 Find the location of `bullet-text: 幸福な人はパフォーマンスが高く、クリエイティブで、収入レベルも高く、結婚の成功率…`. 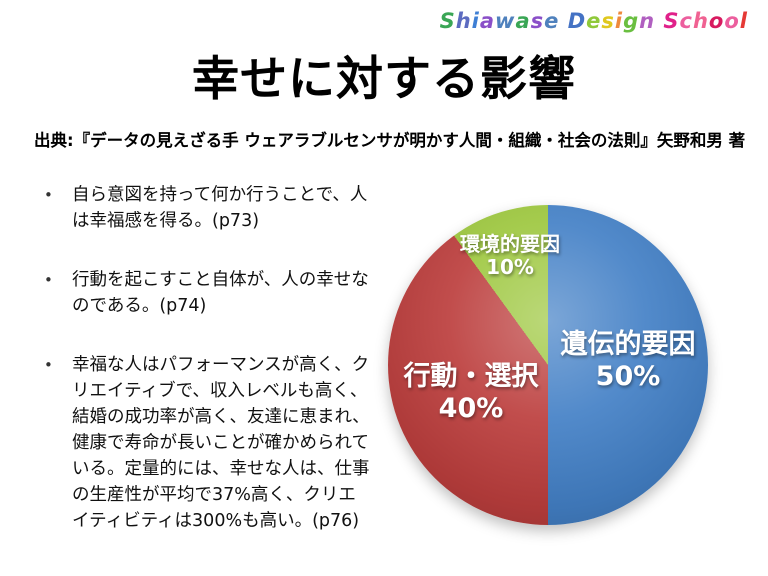

bullet-text: 幸福な人はパフォーマンスが高く、クリエイティブで、収入レベルも高く、結婚の成功率… is located at coordinates (221, 443).